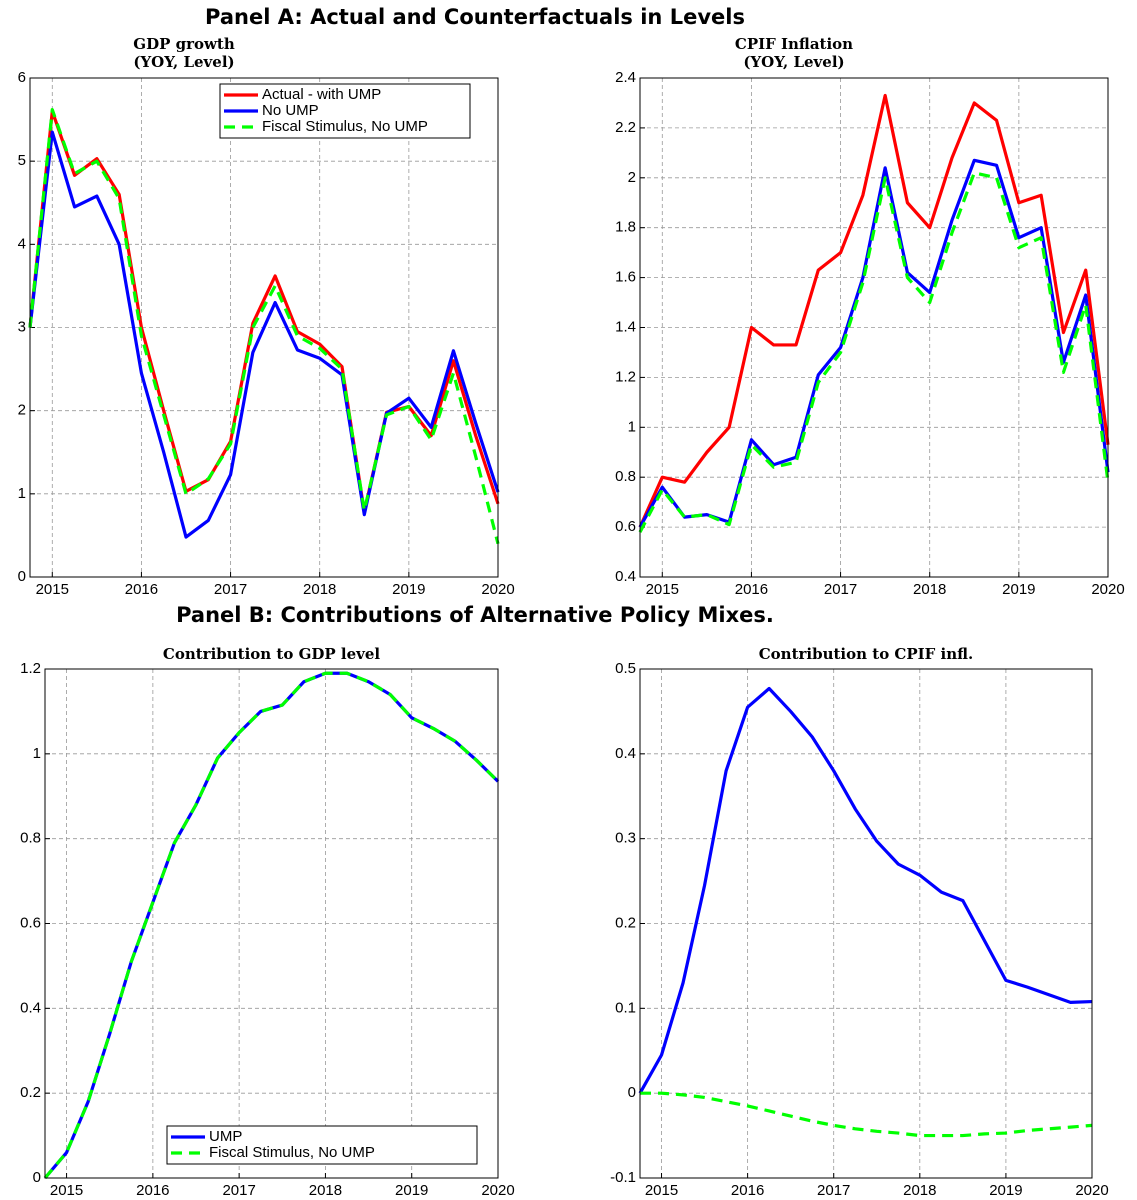 This screenshot has height=1200, width=1137. Describe the element at coordinates (290, 110) in the screenshot. I see `legend-label: No UMP` at that location.